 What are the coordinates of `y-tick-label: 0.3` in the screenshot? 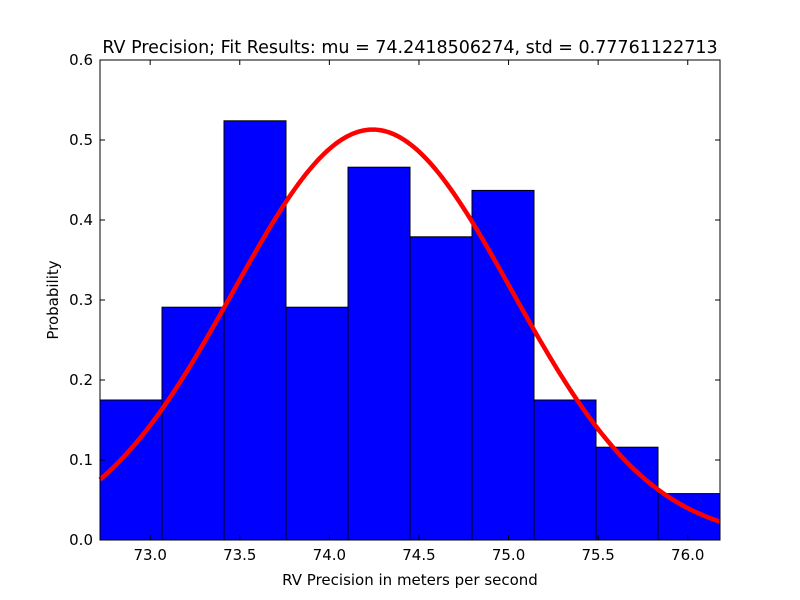 It's located at (81, 300).